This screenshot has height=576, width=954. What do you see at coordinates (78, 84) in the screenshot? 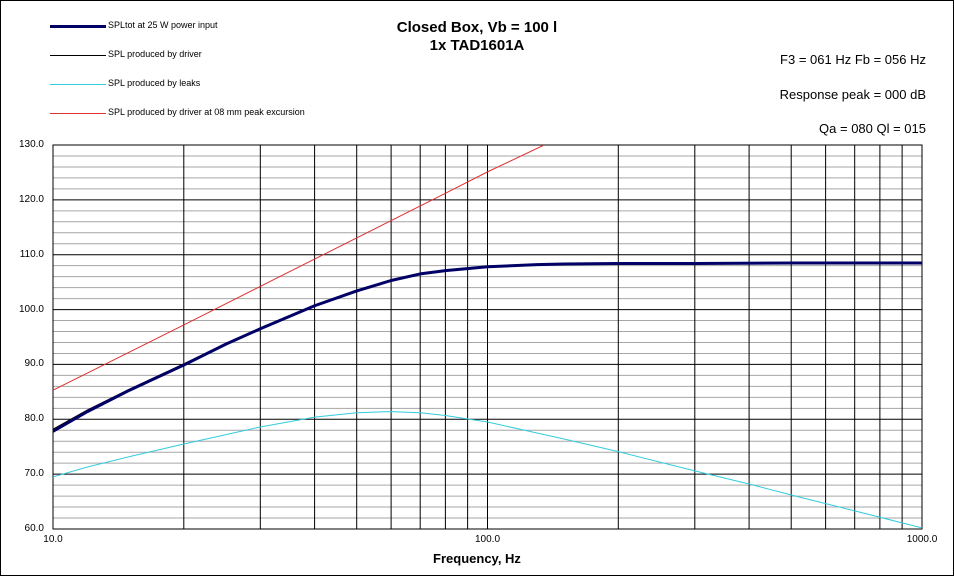
I see `legend-swatch-leaks` at bounding box center [78, 84].